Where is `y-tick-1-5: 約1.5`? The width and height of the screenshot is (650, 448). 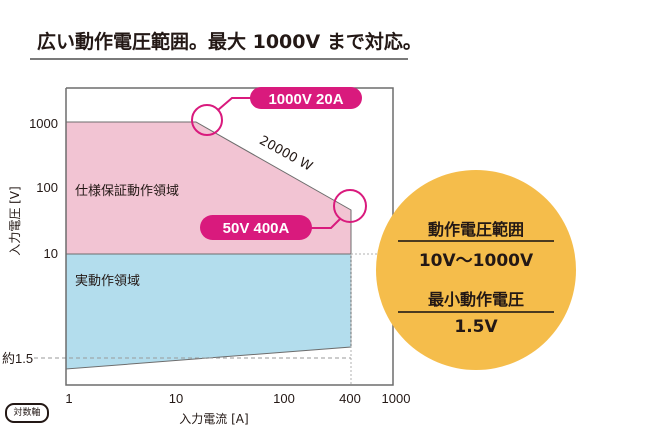 y-tick-1-5: 約1.5 is located at coordinates (17, 358).